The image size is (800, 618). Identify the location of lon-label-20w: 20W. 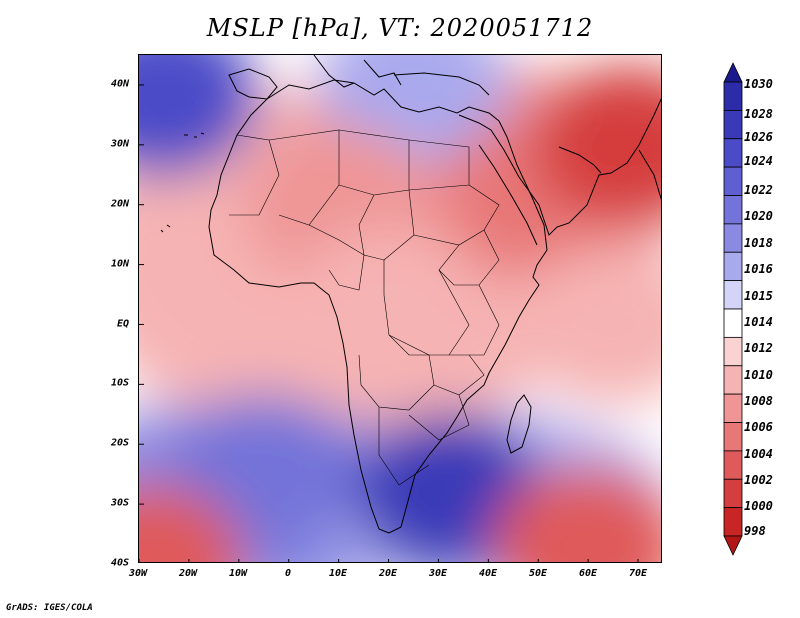
(188, 573).